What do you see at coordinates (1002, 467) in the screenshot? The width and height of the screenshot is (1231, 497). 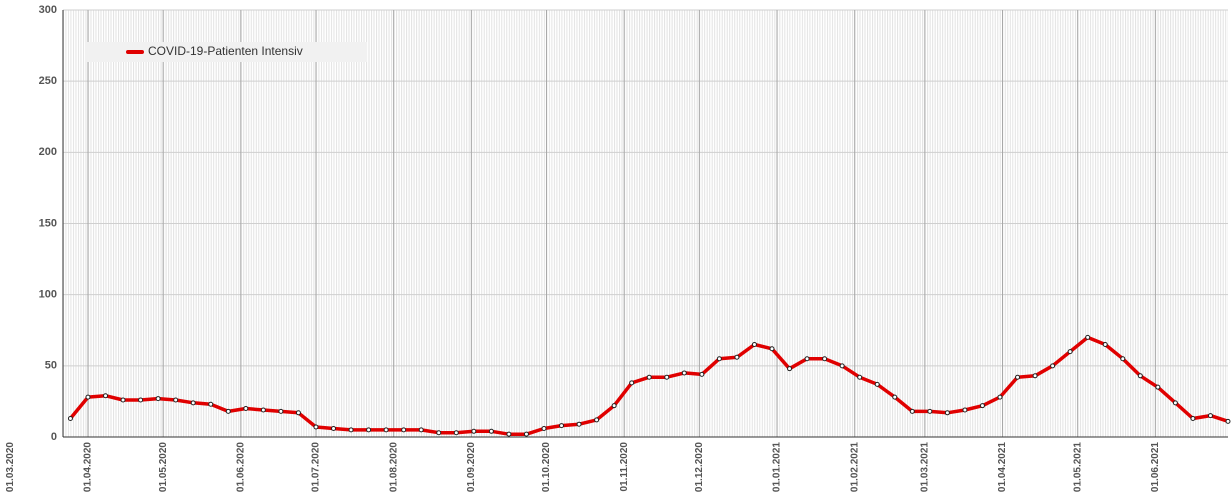 I see `x-tick-label: 01.04.2021` at bounding box center [1002, 467].